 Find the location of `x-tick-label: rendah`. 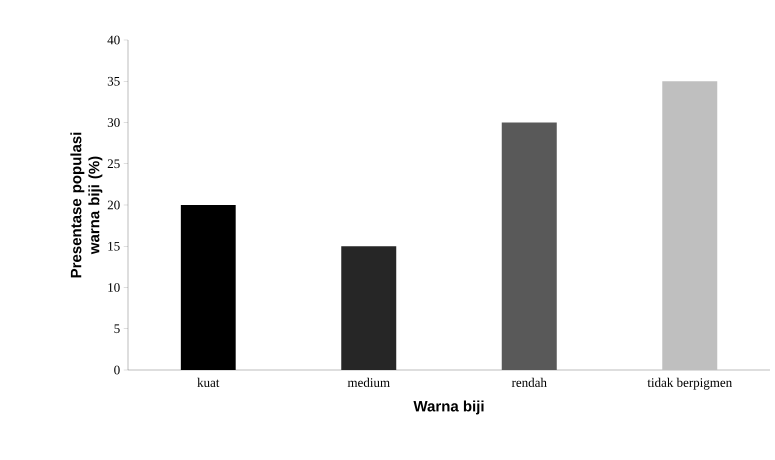

x-tick-label: rendah is located at coordinates (529, 382).